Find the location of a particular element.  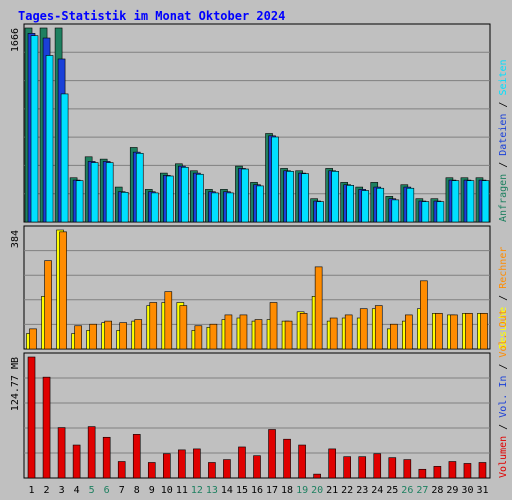

x-tick-label-21: 21 is located at coordinates (332, 490).